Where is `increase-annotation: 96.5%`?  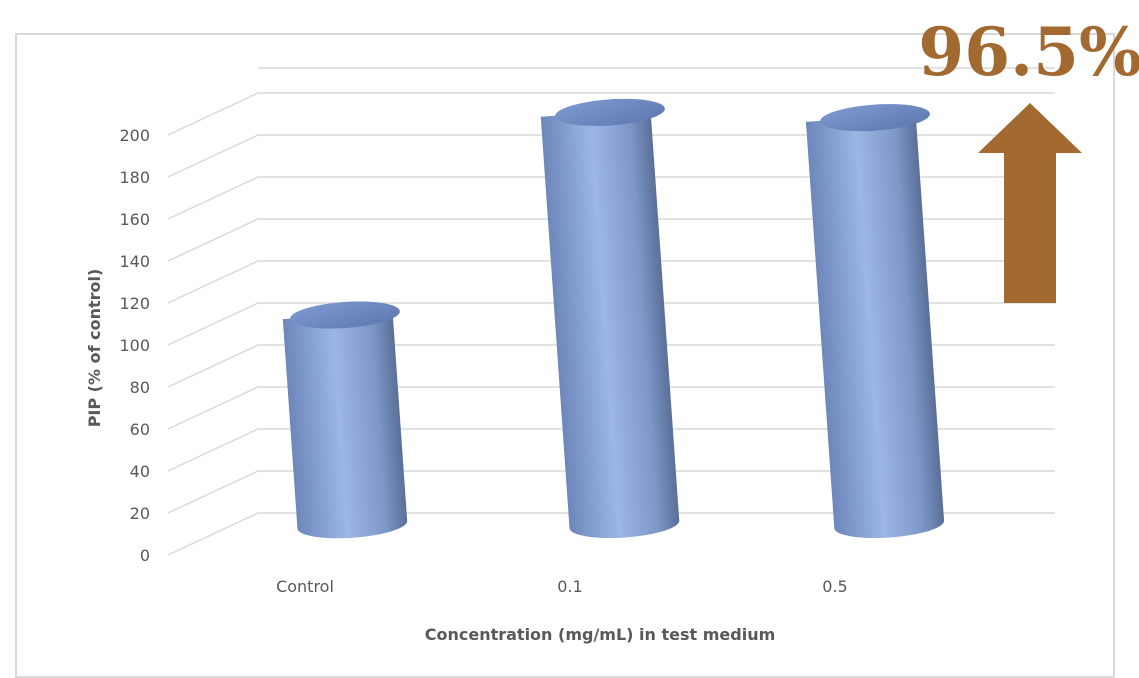
increase-annotation: 96.5% is located at coordinates (1028, 158).